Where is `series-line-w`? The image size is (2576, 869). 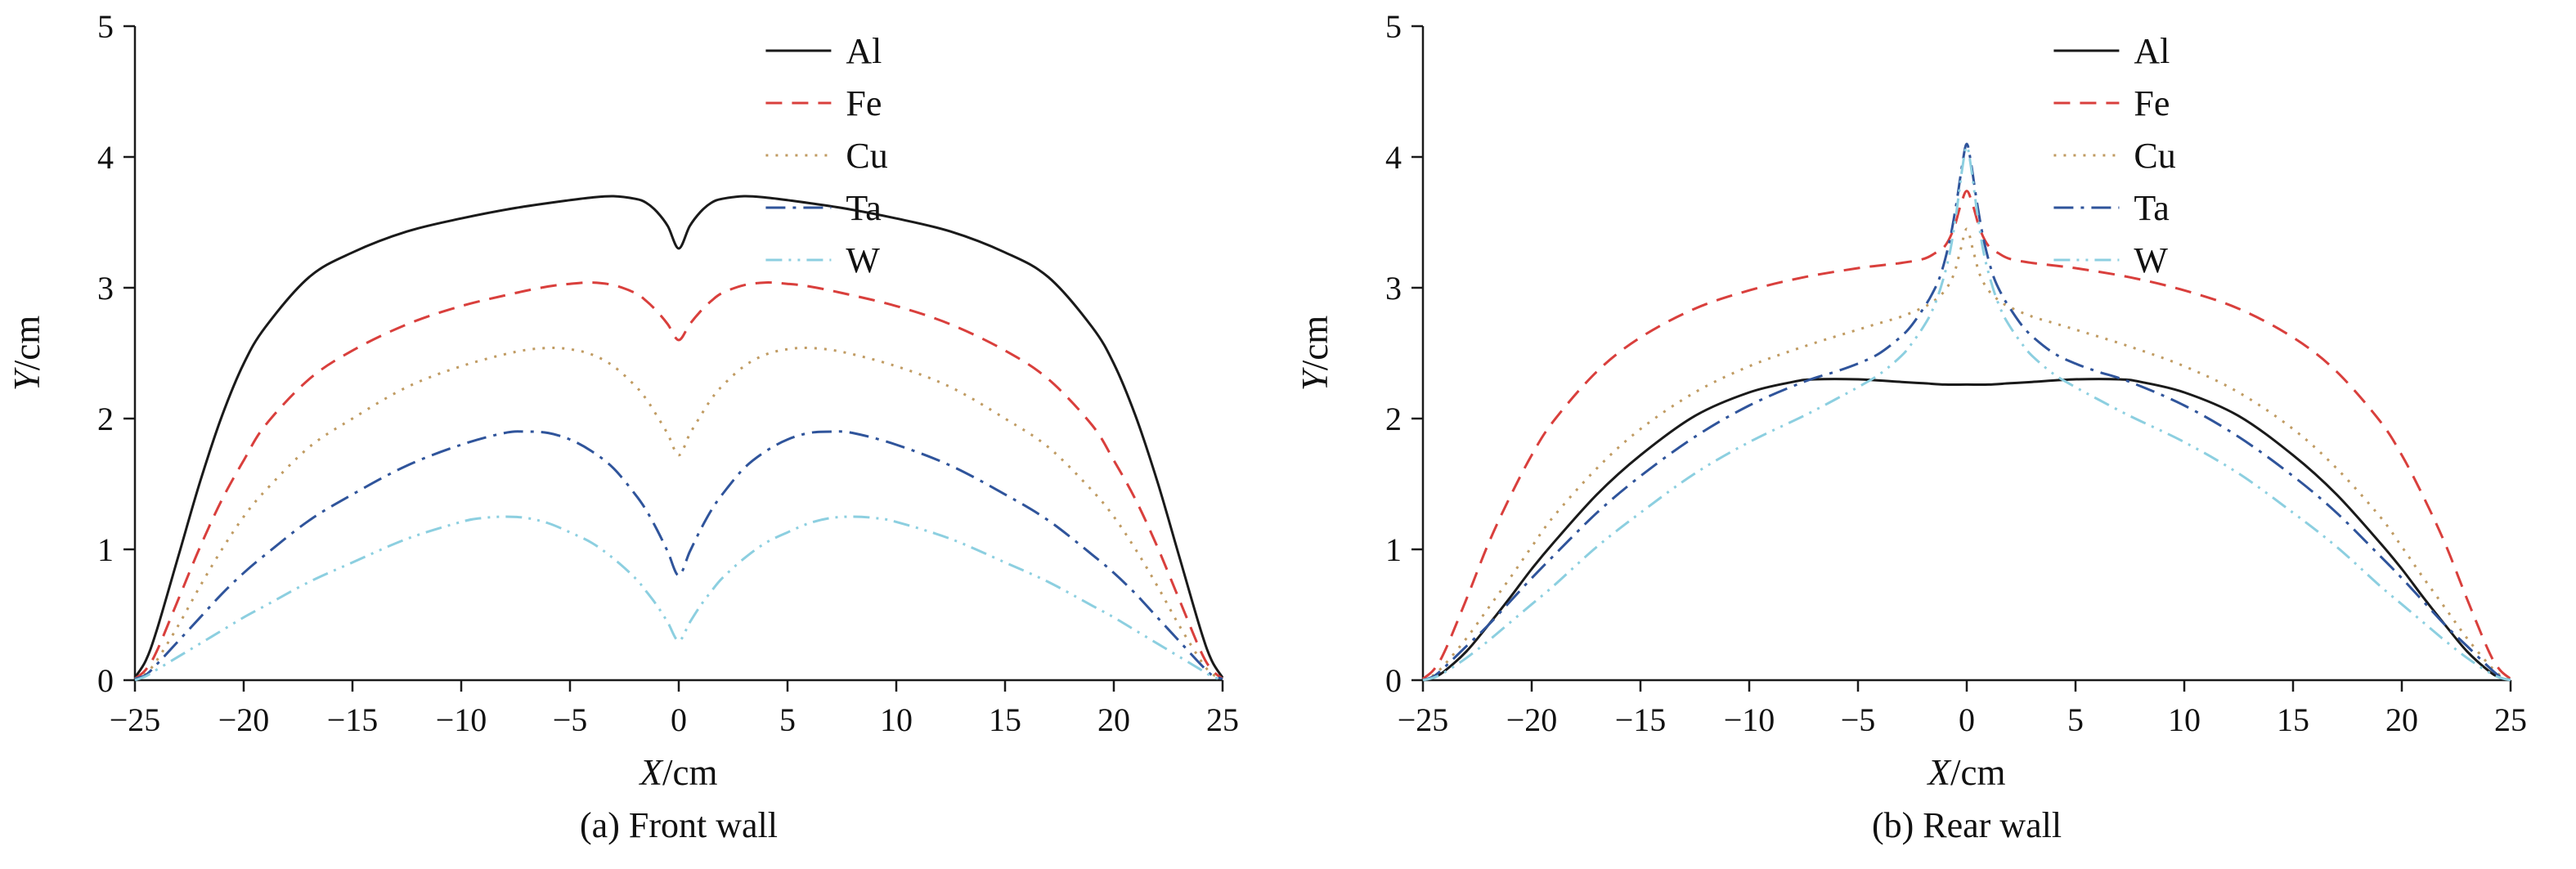 series-line-w is located at coordinates (678, 598).